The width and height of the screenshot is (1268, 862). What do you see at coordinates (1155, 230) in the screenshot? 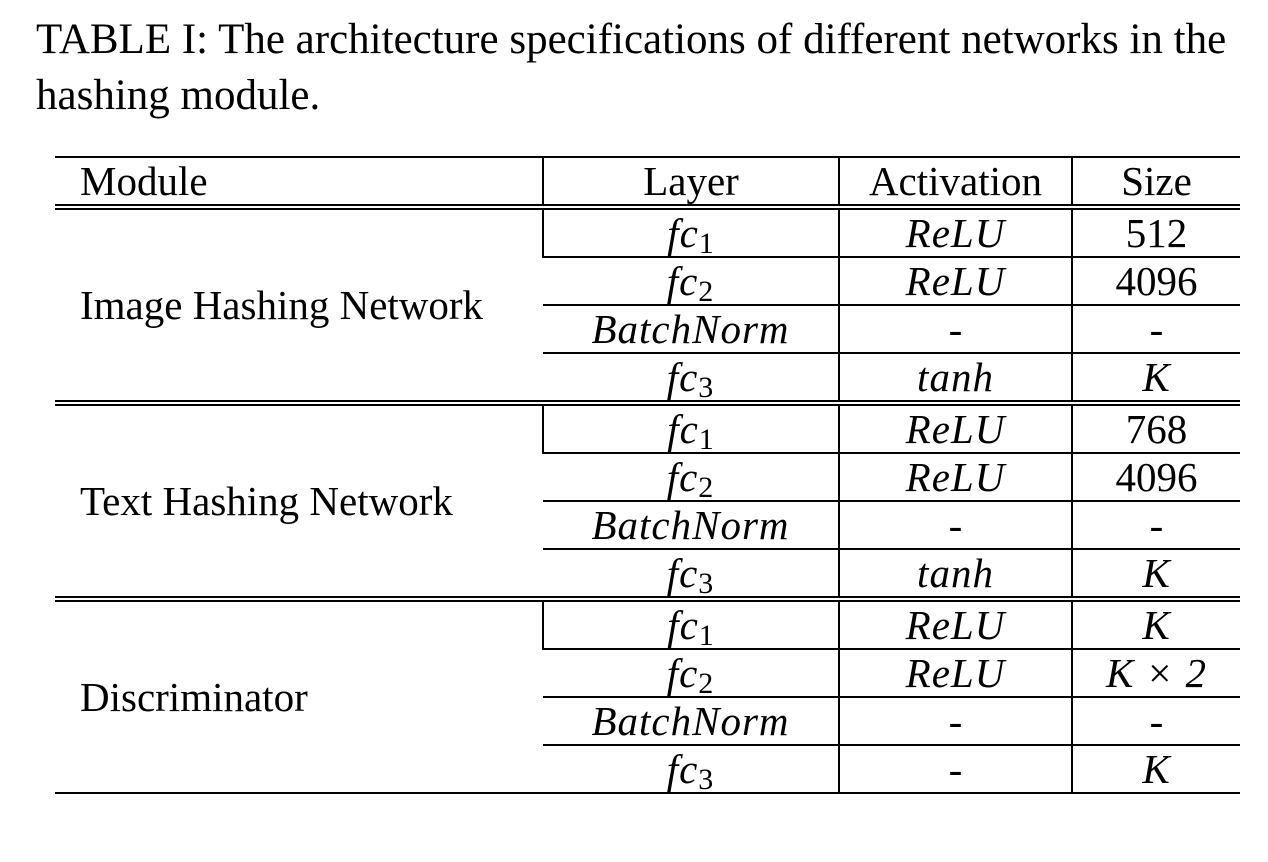
I see `size-cell: 512` at bounding box center [1155, 230].